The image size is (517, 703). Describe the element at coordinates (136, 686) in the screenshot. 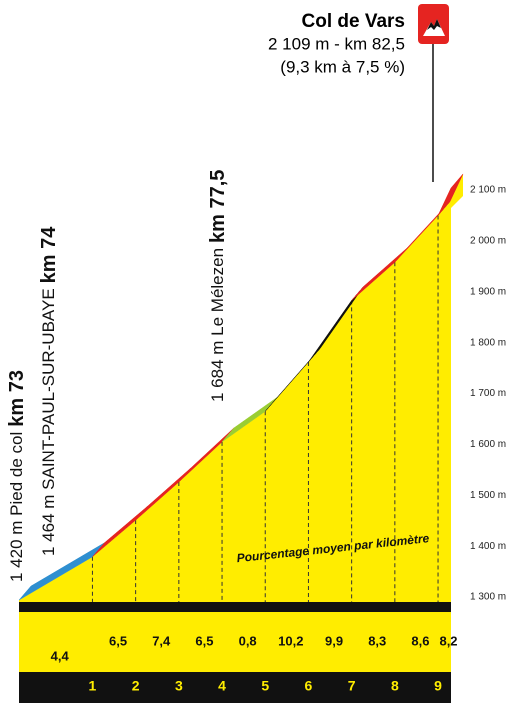

I see `km-label: 2` at that location.